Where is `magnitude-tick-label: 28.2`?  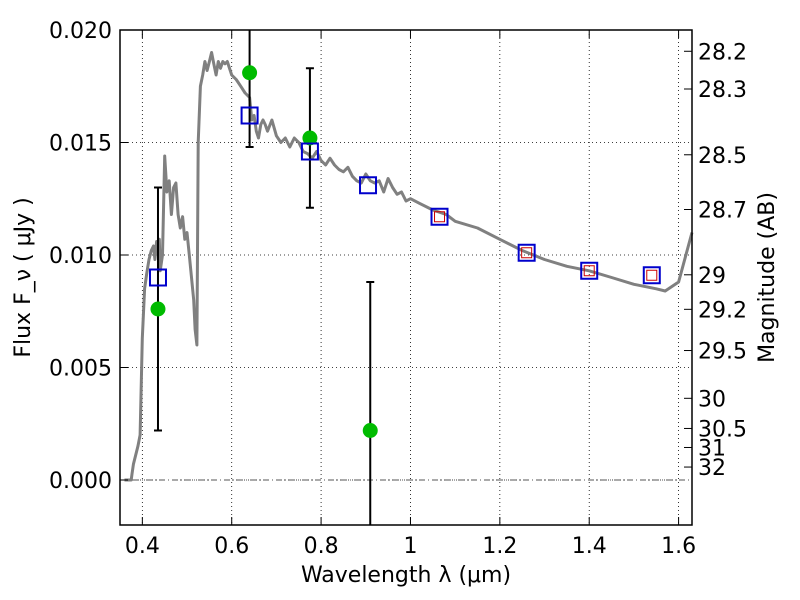 magnitude-tick-label: 28.2 is located at coordinates (722, 52).